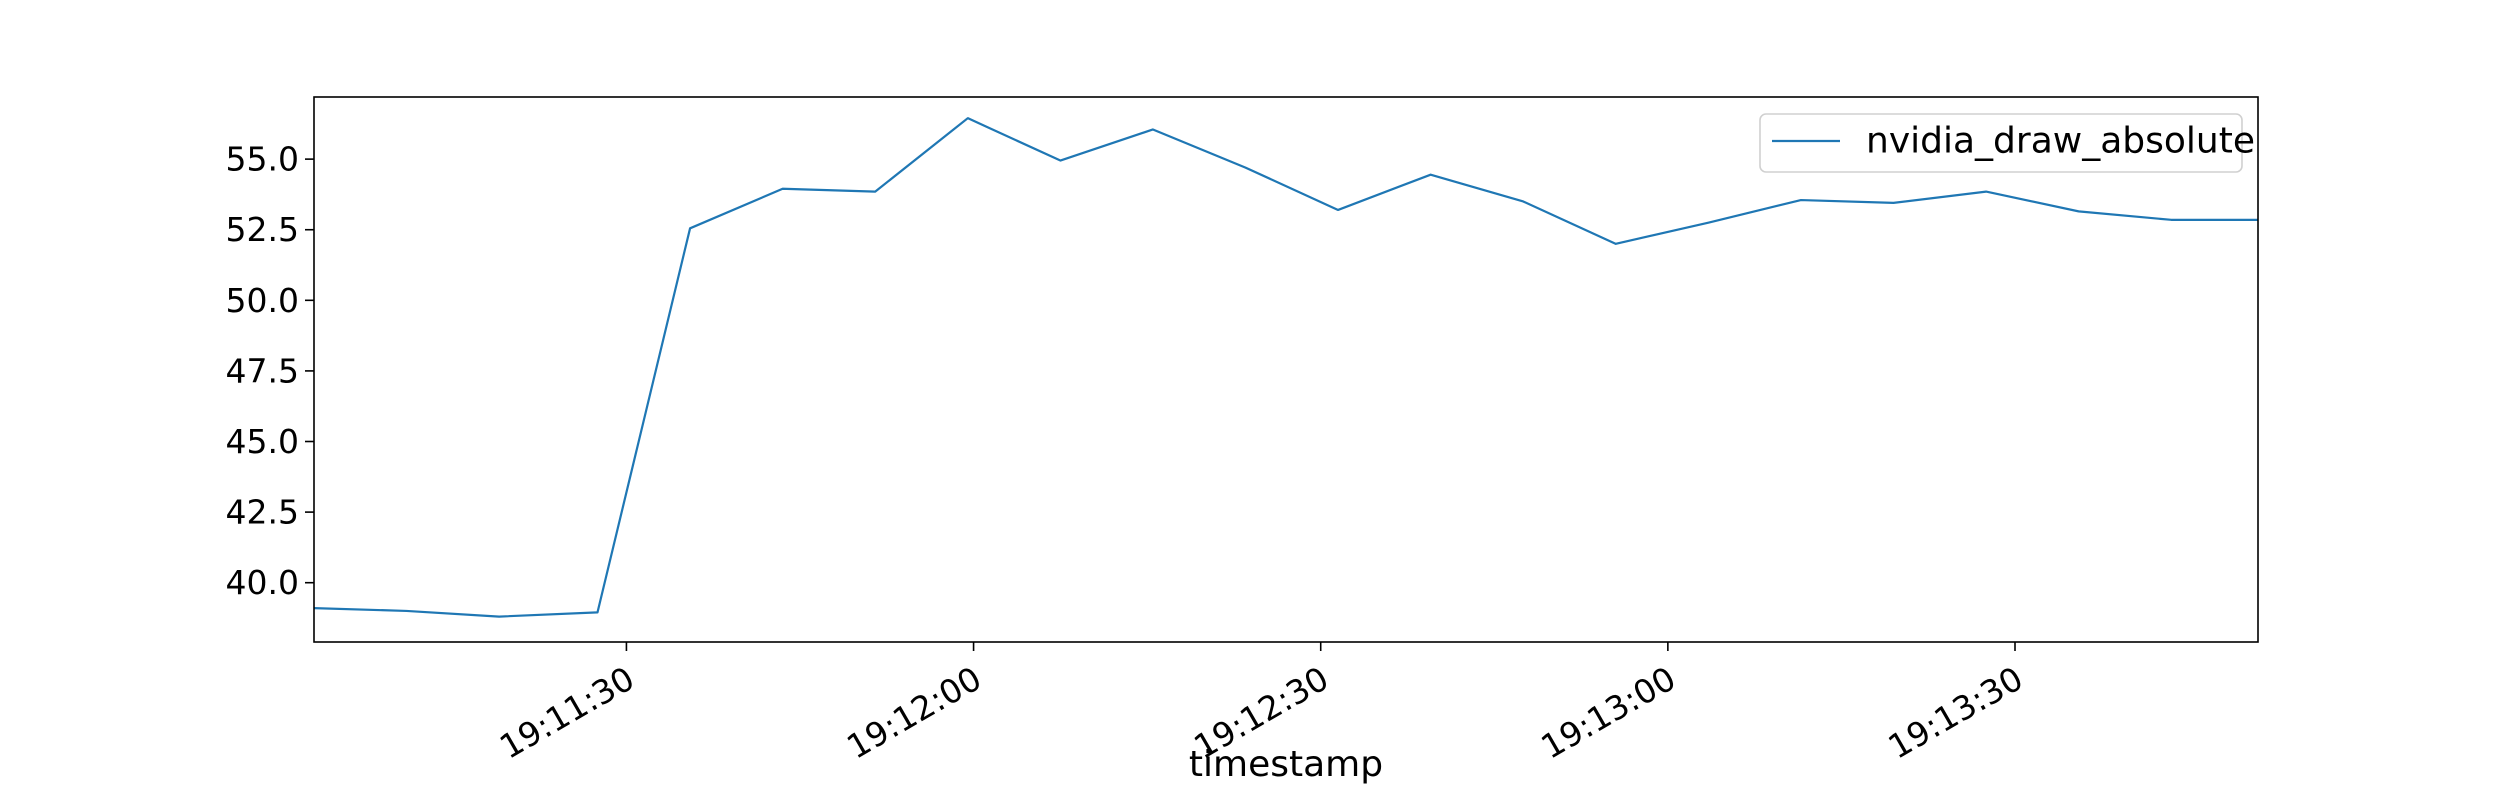 The image size is (2500, 800). What do you see at coordinates (1956, 713) in the screenshot?
I see `x-tick-label: 19:13:30` at bounding box center [1956, 713].